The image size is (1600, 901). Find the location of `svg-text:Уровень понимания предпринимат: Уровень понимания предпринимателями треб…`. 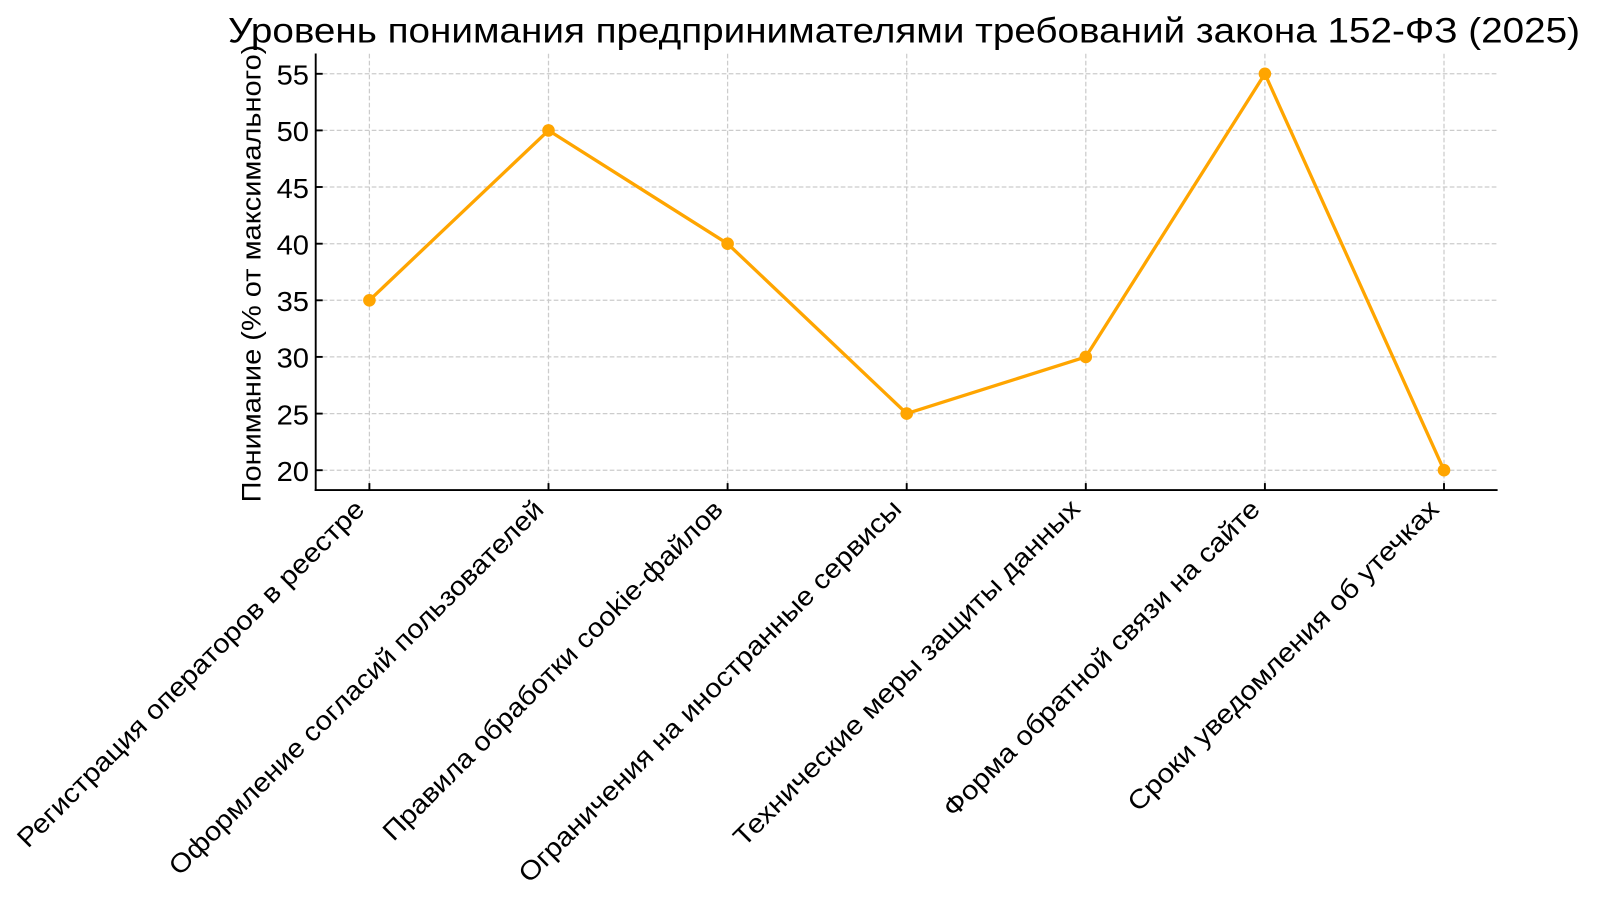

svg-text:Уровень понимания предпринимат: Уровень понимания предпринимателями треб… is located at coordinates (904, 30).